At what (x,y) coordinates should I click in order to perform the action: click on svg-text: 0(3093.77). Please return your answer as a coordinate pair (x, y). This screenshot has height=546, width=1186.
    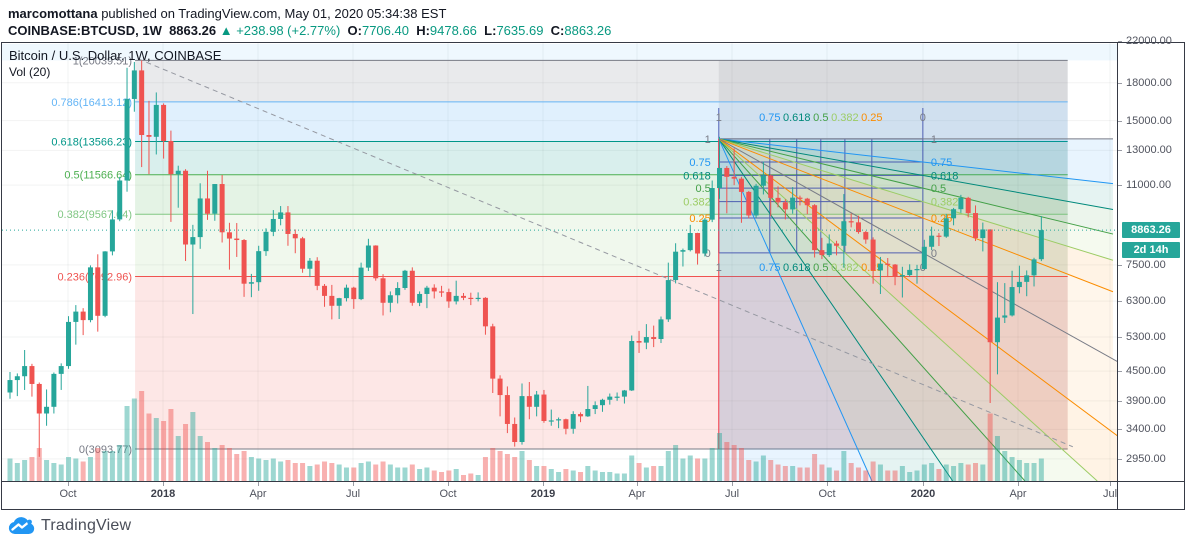
    Looking at the image, I should click on (105, 450).